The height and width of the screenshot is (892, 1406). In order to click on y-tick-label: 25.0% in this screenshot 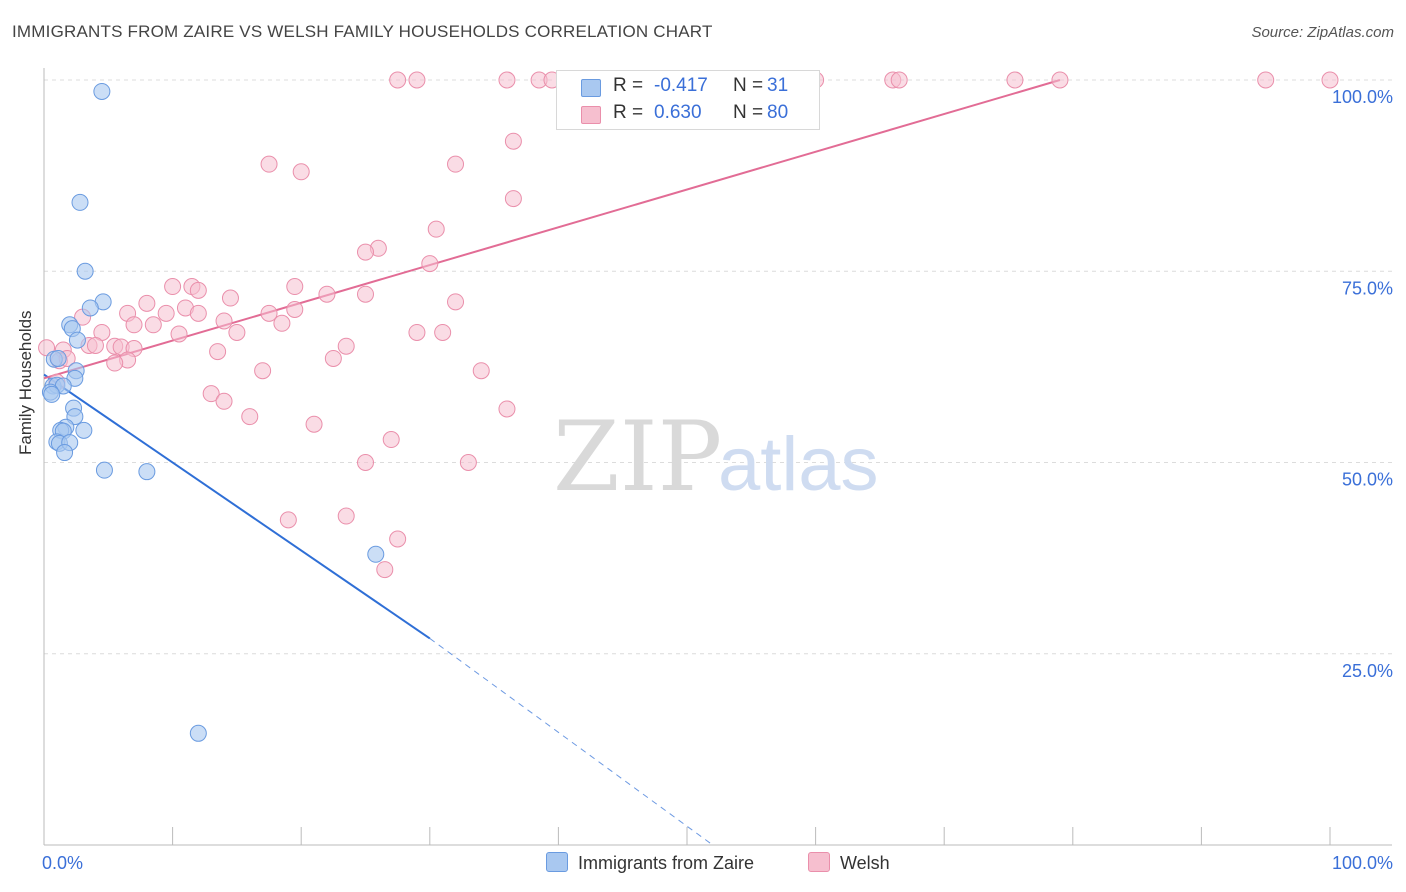, I will do `click(1367, 671)`.